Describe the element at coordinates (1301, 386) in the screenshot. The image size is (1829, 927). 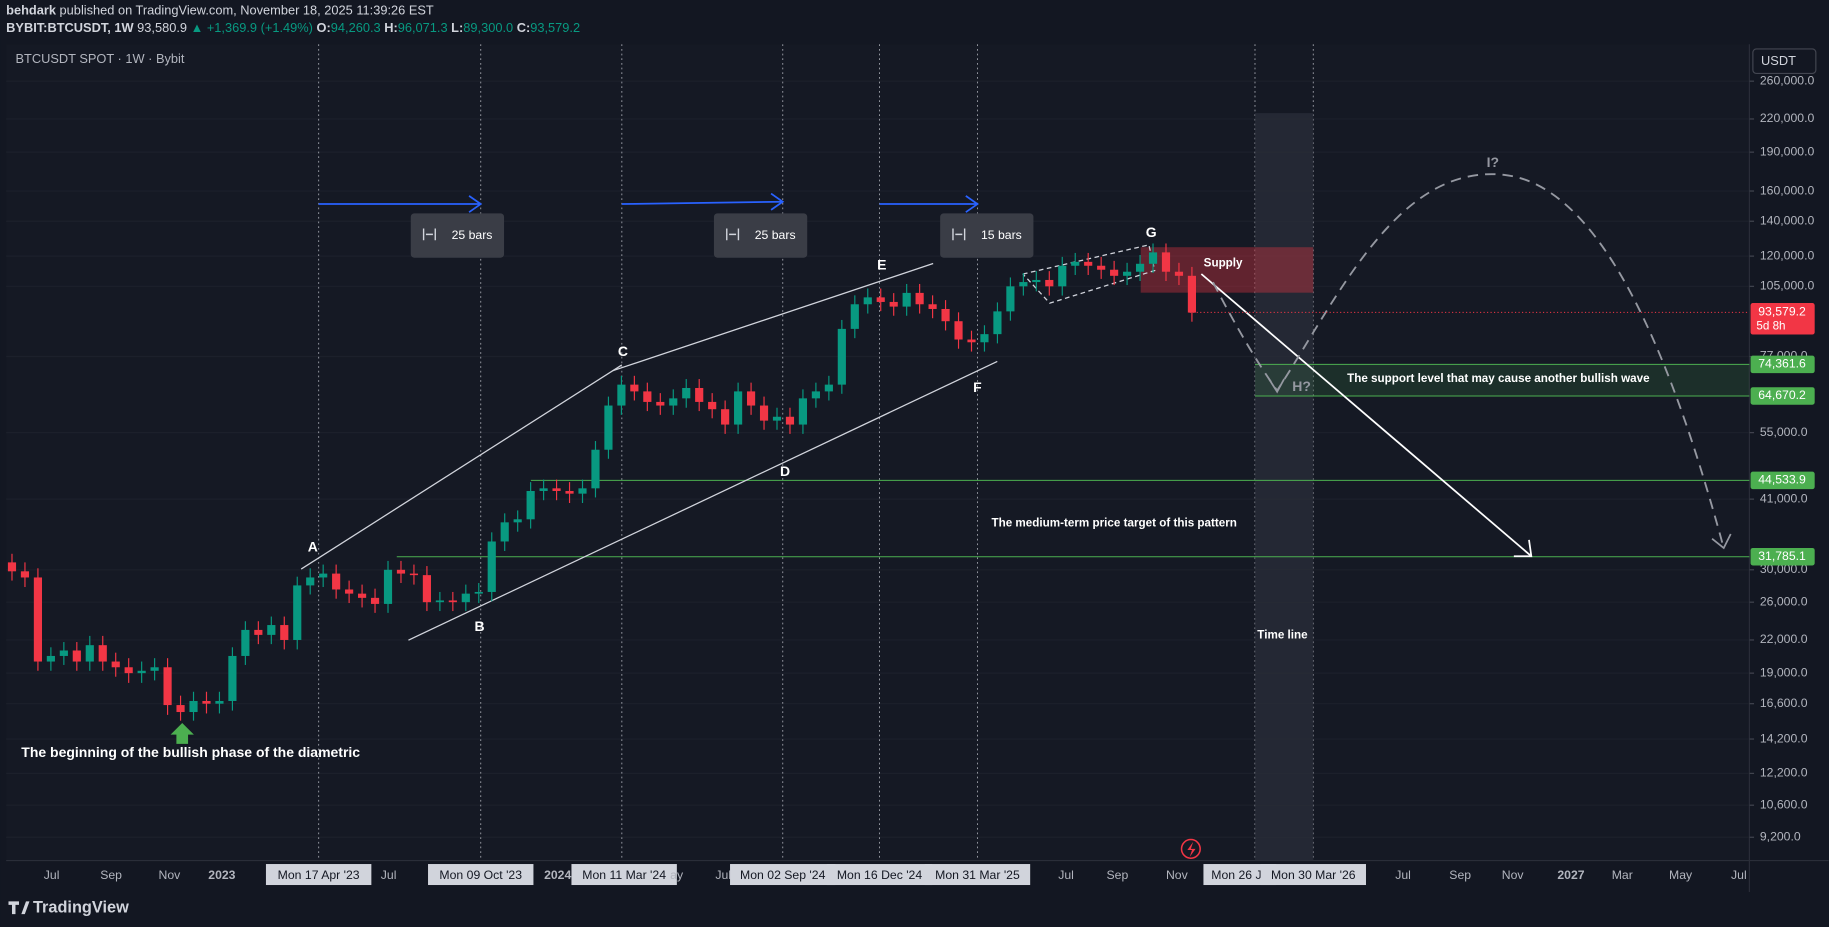
I see `wave-label: H?` at that location.